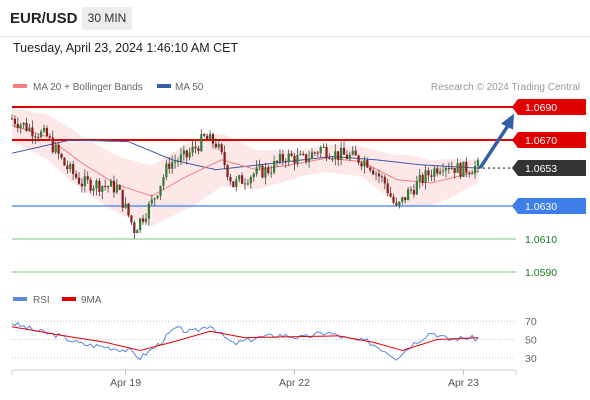  What do you see at coordinates (541, 141) in the screenshot?
I see `level-label-1.0670: 1.0670` at bounding box center [541, 141].